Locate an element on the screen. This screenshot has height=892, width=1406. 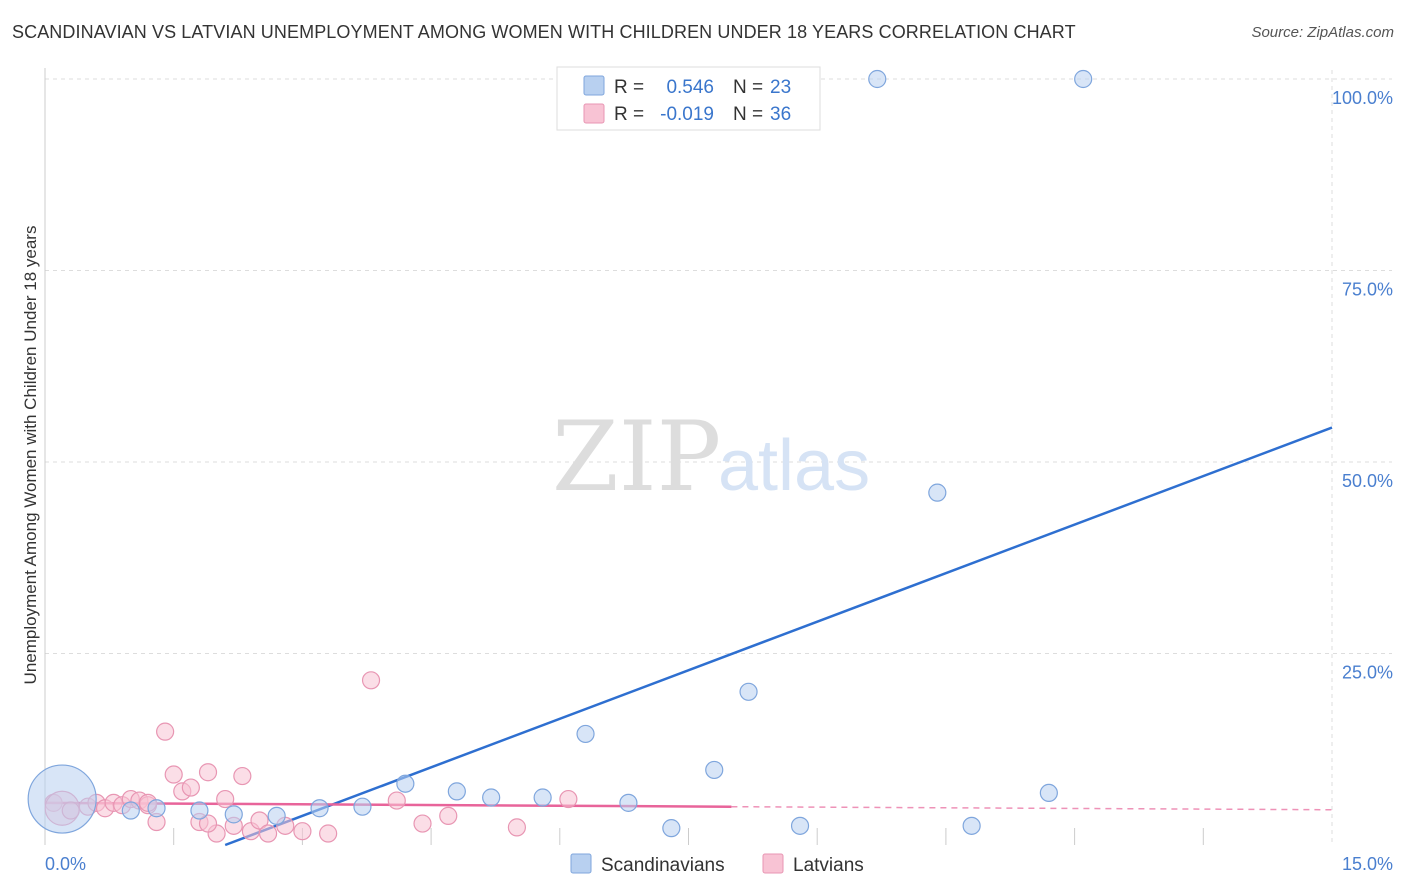
y-tick-label-25: 25.0% is located at coordinates (1367, 673).